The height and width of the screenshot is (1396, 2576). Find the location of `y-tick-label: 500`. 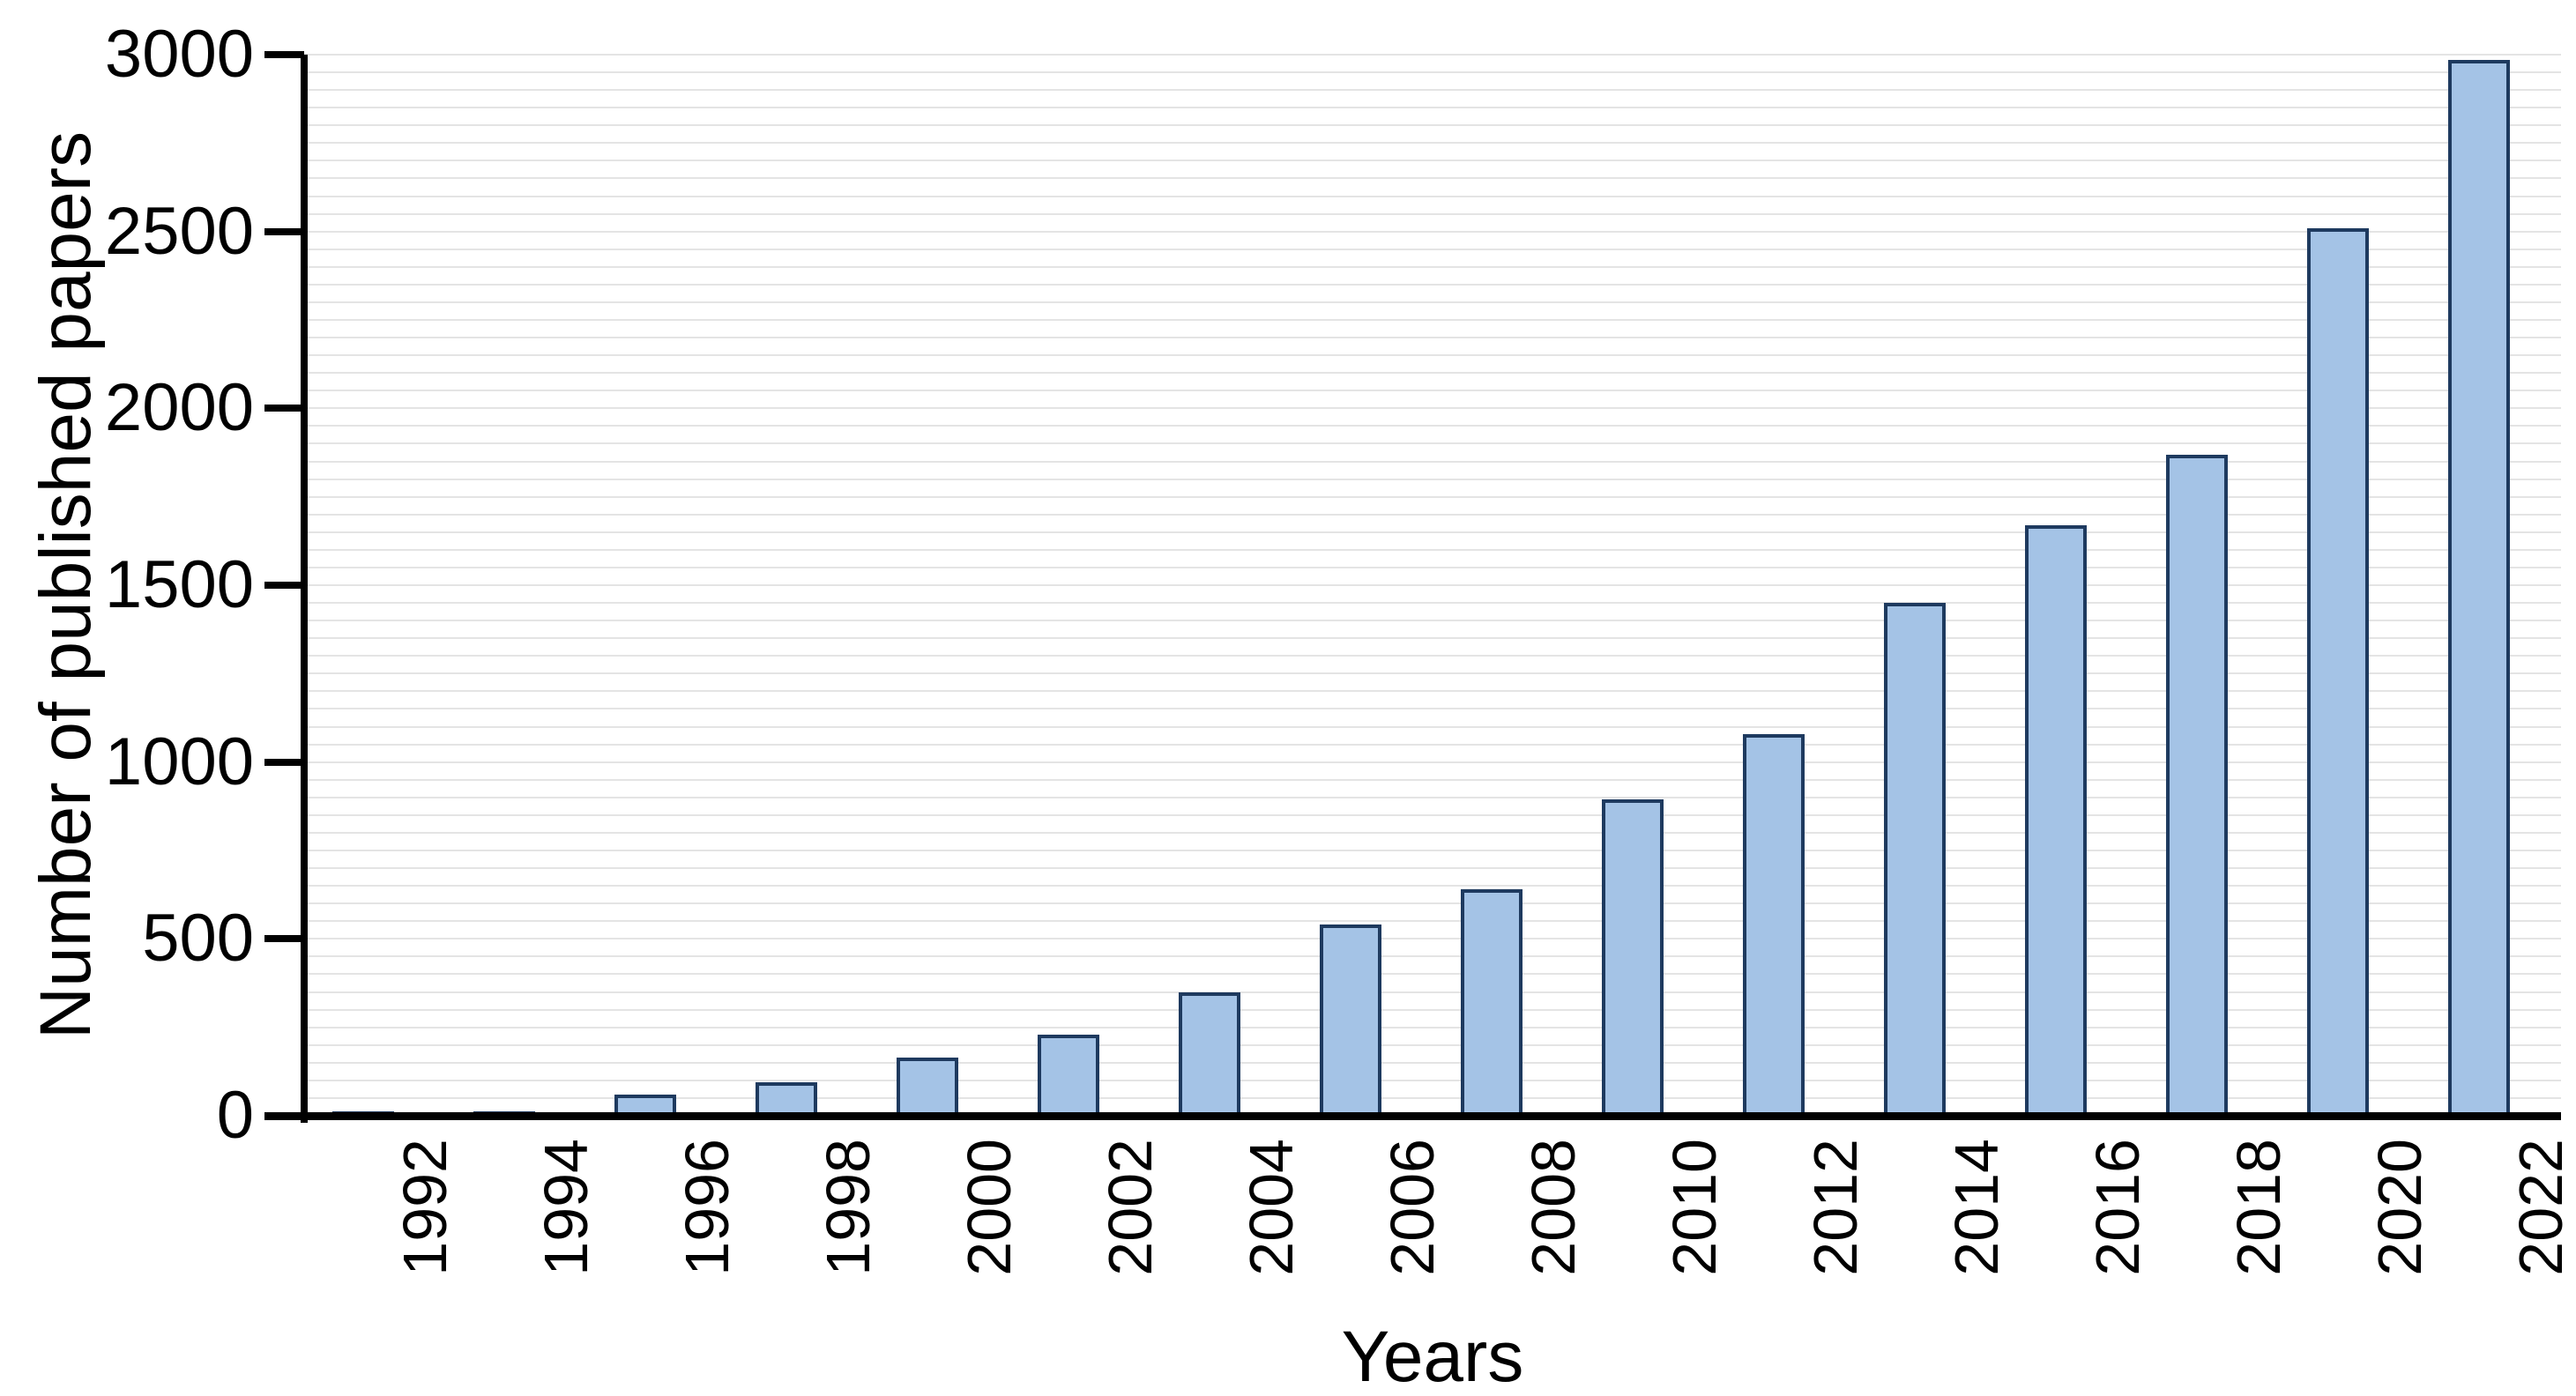

y-tick-label: 500 is located at coordinates (198, 938).